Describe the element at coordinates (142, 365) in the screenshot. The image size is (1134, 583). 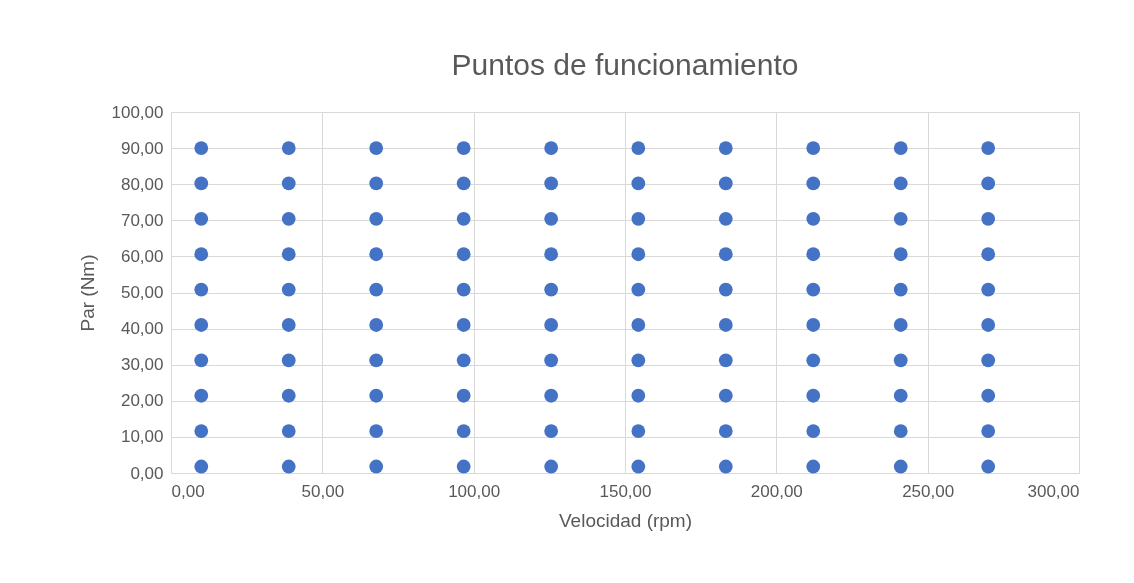
I see `y-tick-label: 30,00` at that location.